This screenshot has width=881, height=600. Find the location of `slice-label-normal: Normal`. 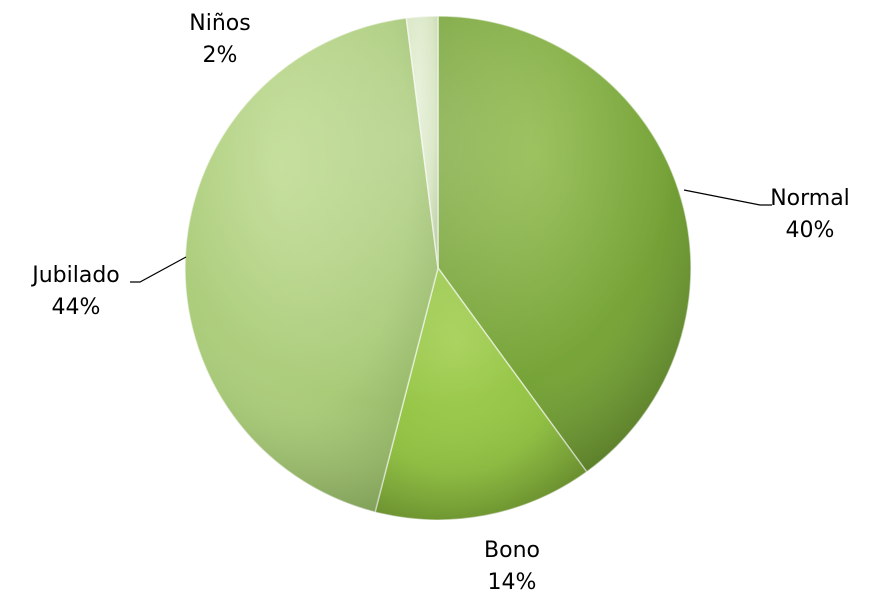

slice-label-normal: Normal is located at coordinates (810, 198).